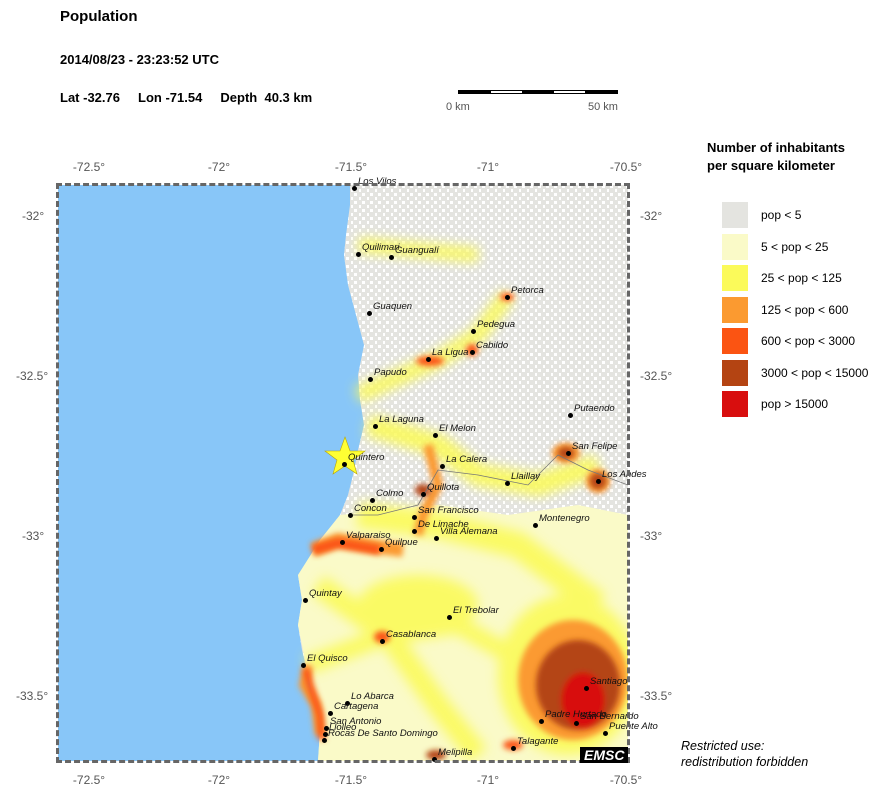 The image size is (894, 794). I want to click on city-label: Llaillay, so click(526, 476).